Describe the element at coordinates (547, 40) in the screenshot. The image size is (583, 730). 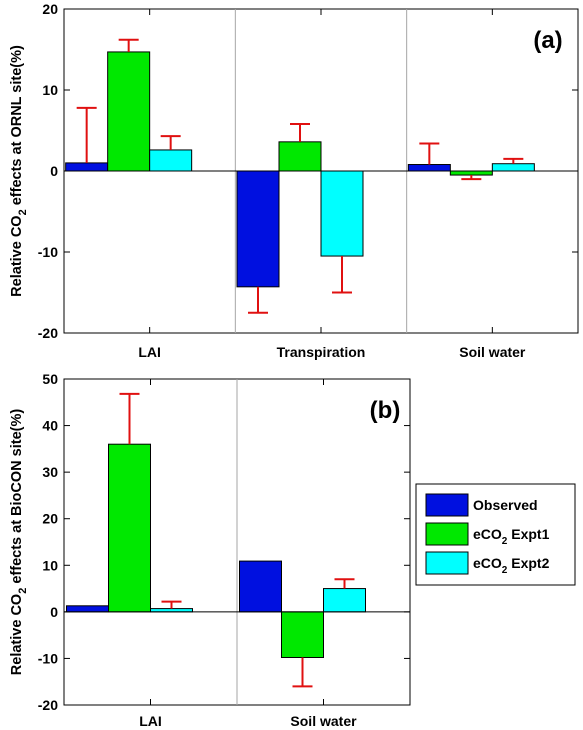
I see `panel-label: (a)` at that location.